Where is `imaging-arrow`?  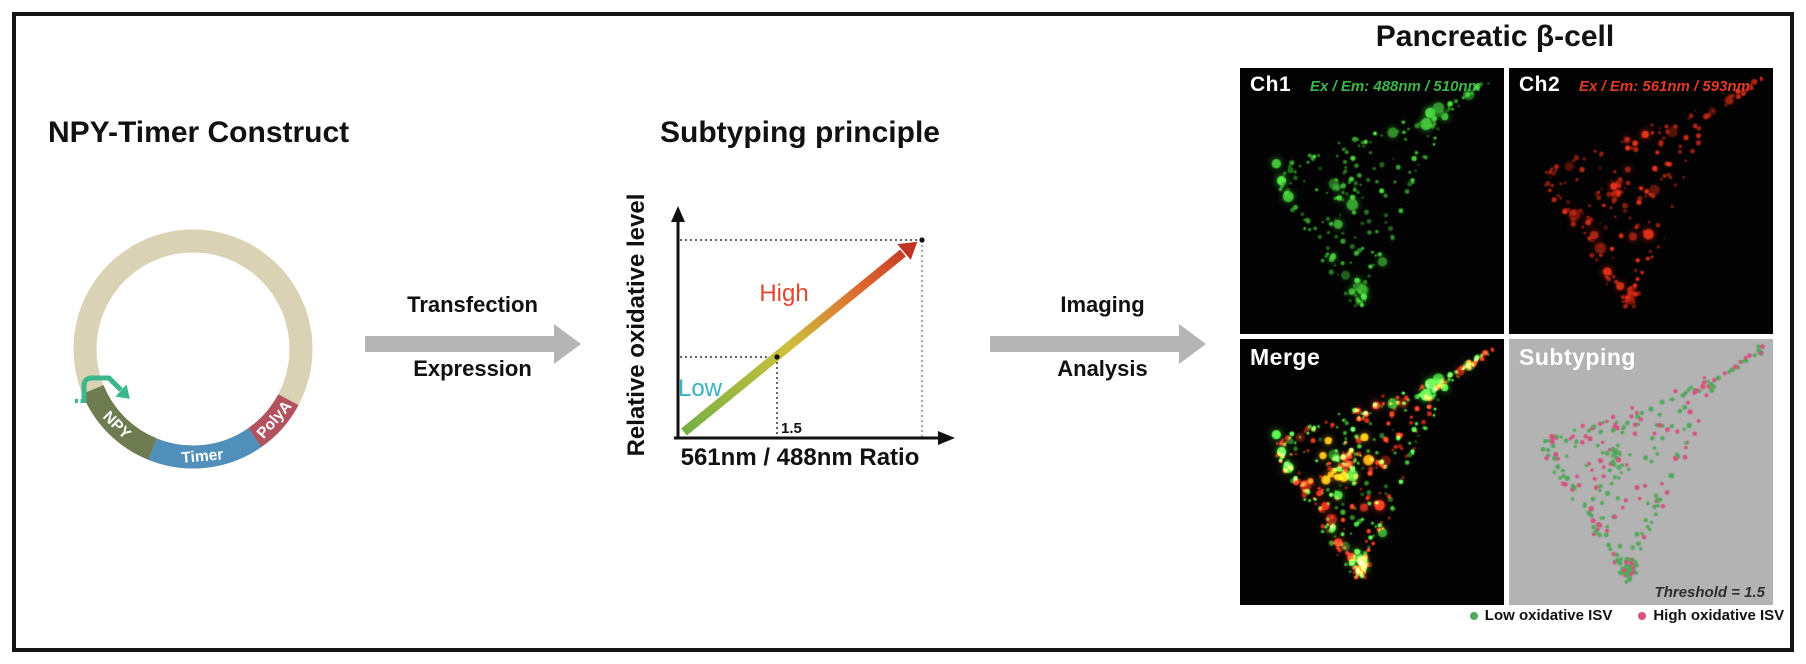 imaging-arrow is located at coordinates (1098, 344).